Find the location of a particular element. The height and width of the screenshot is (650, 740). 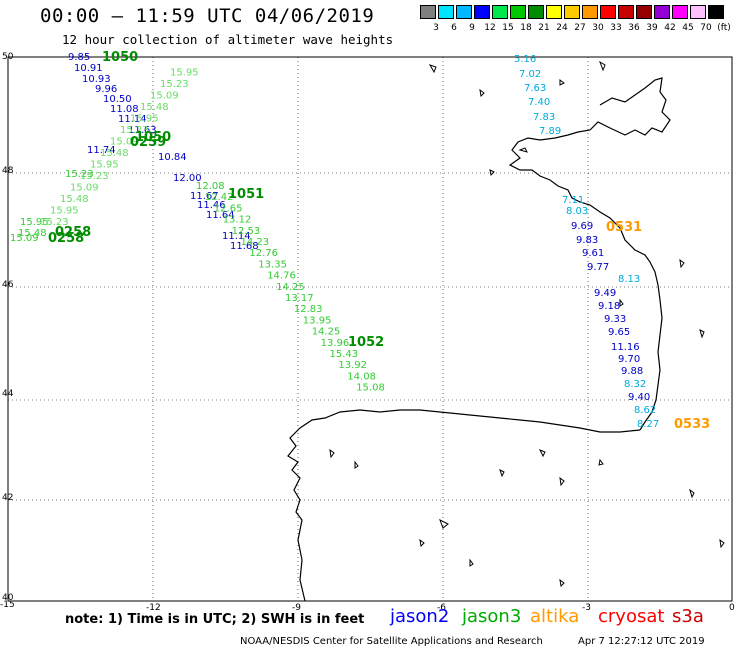

color-scale-label: 39 is located at coordinates (652, 28).